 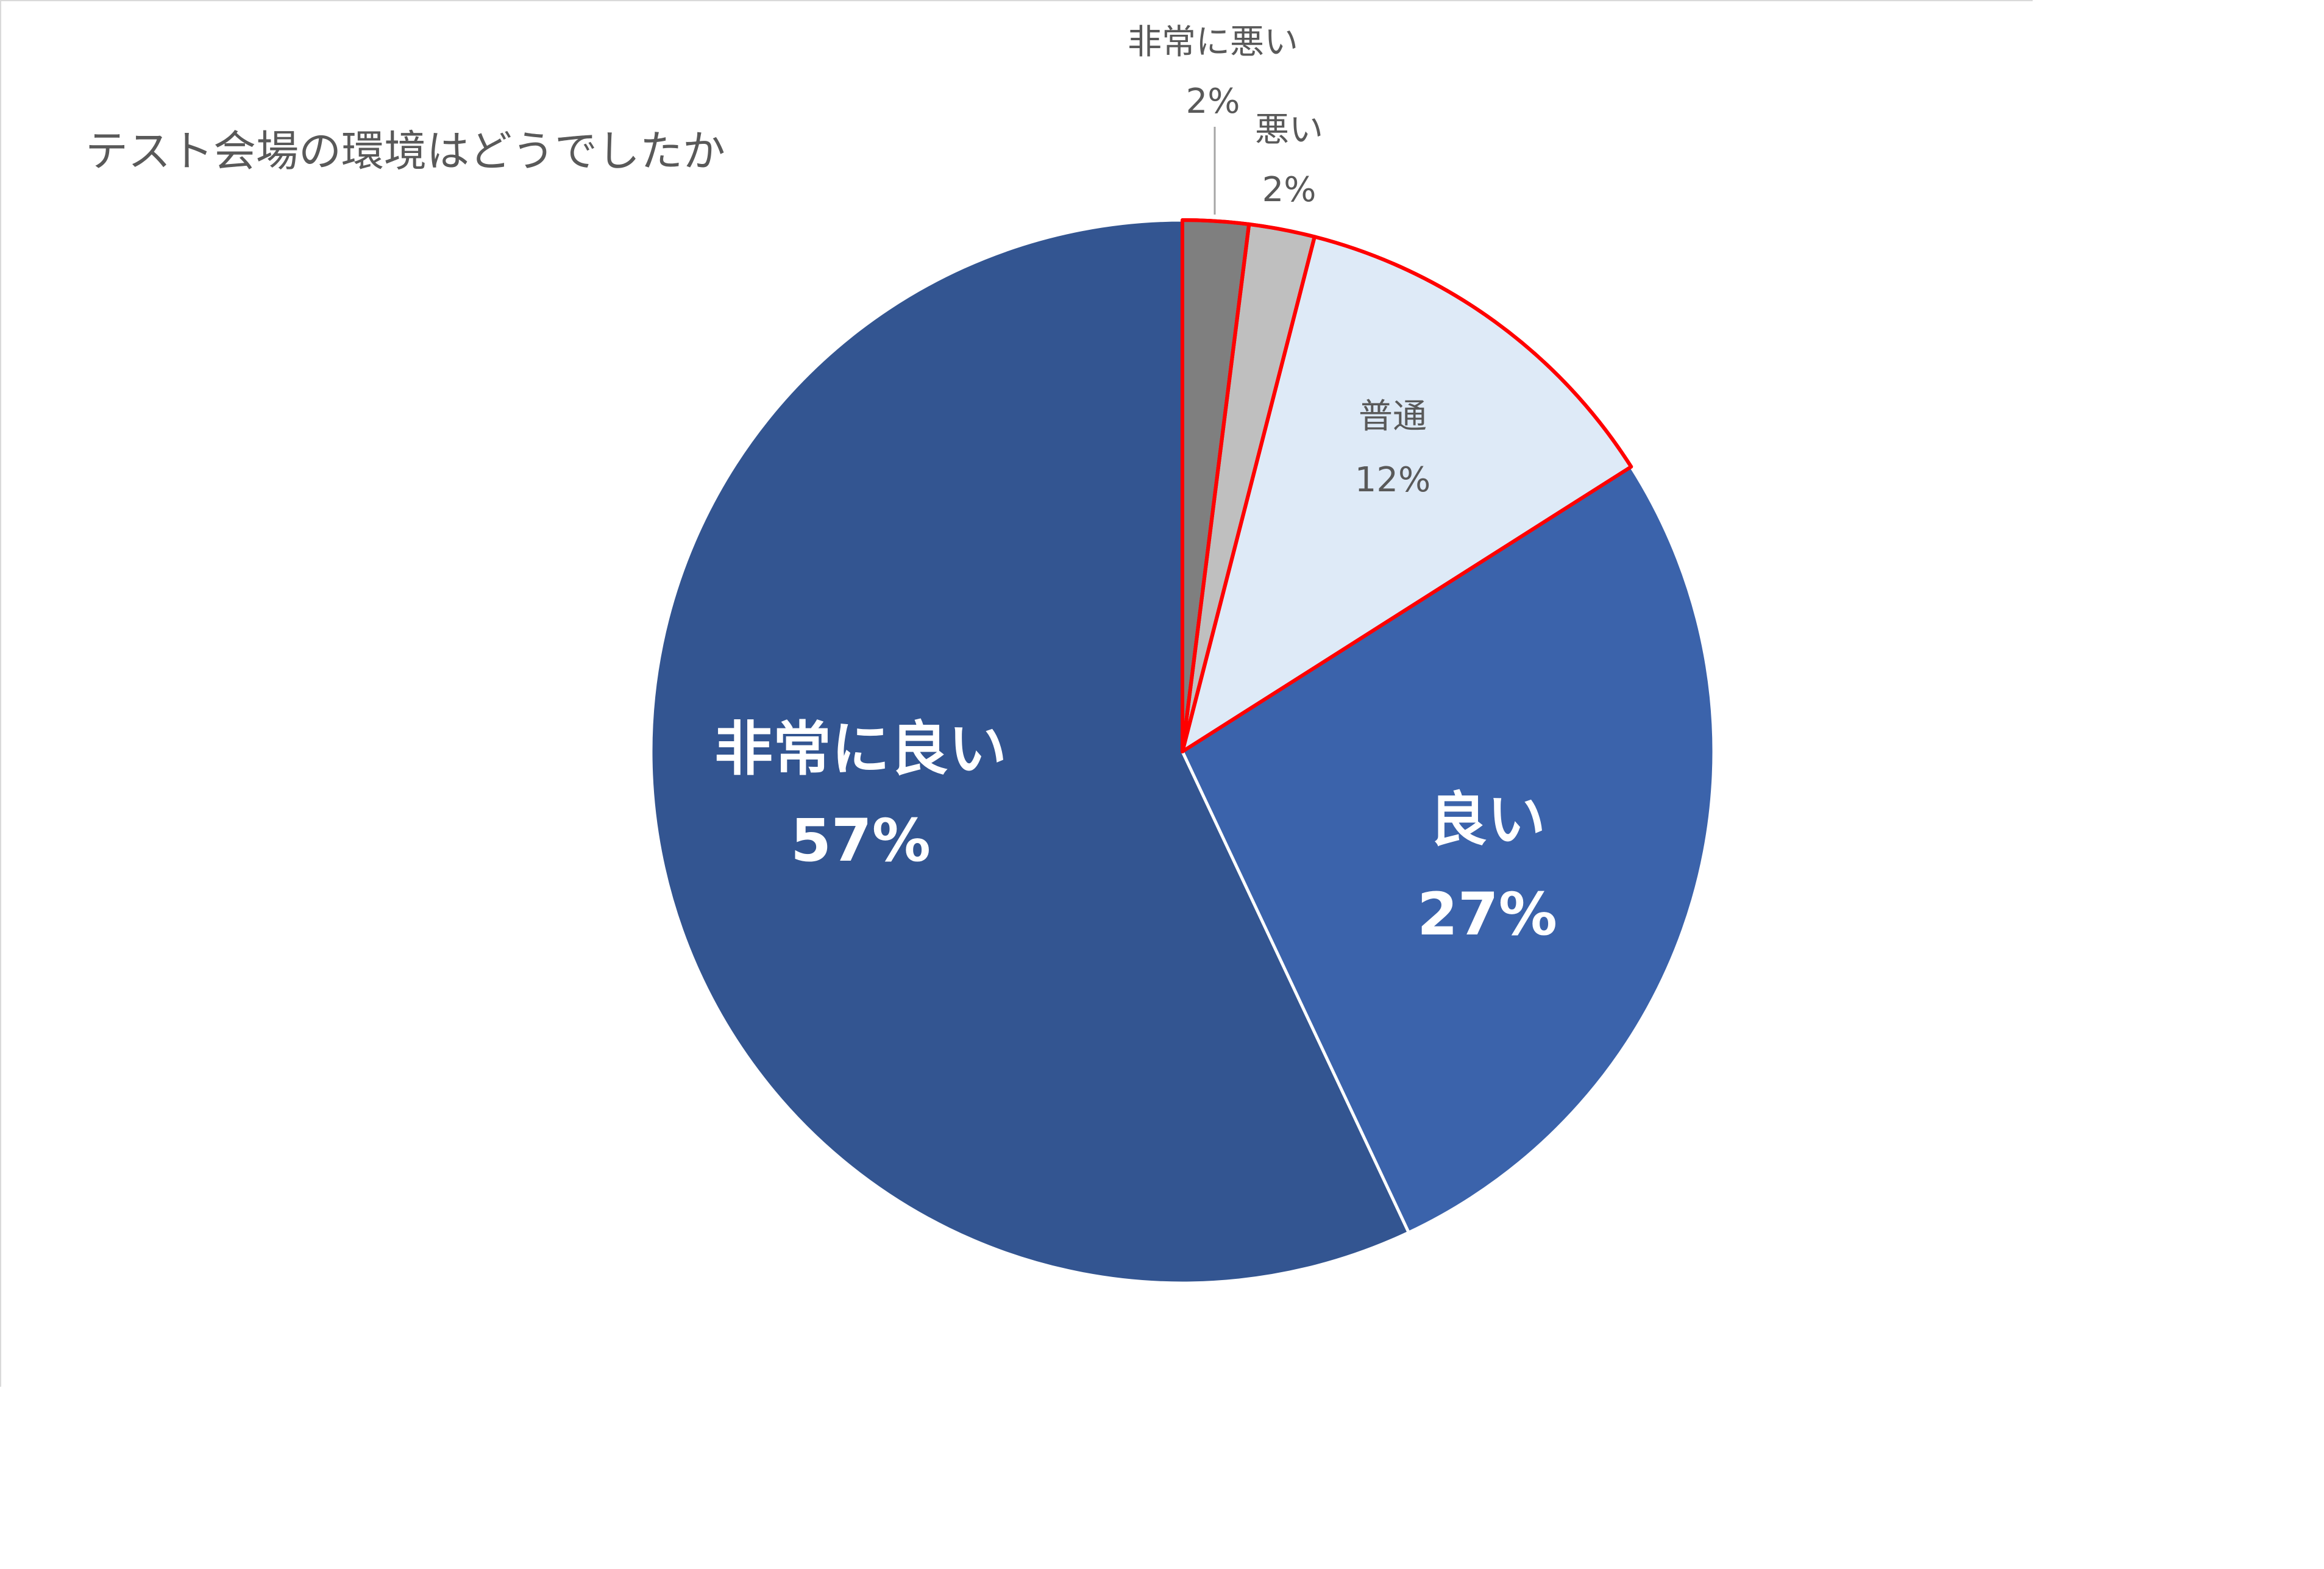 I want to click on slice-value-2: 12%, so click(x=1392, y=480).